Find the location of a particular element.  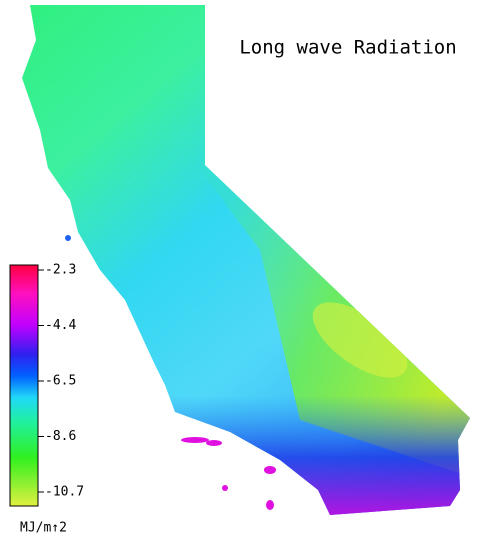

colorbar-ticks: -2.3 -4.4 -6.5 -8.6 -10.7 is located at coordinates (61, 381).